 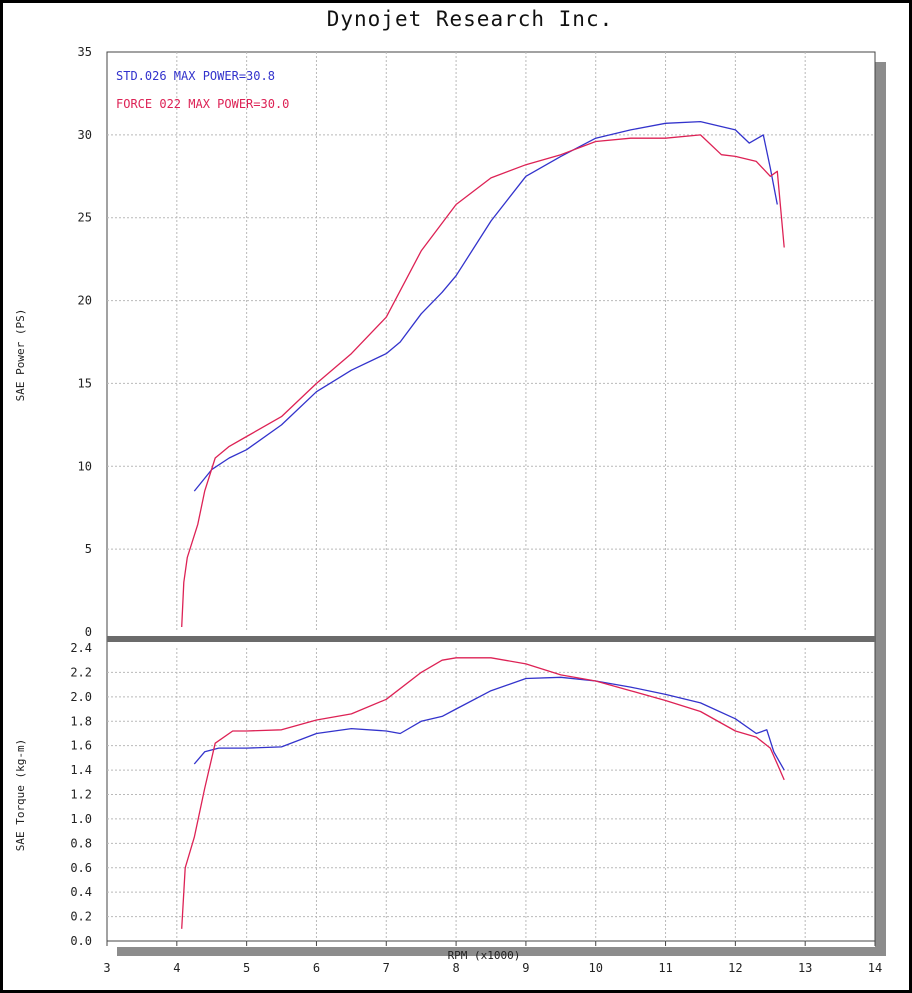 I want to click on torque-y-tick-label: 2.2, so click(x=81, y=672).